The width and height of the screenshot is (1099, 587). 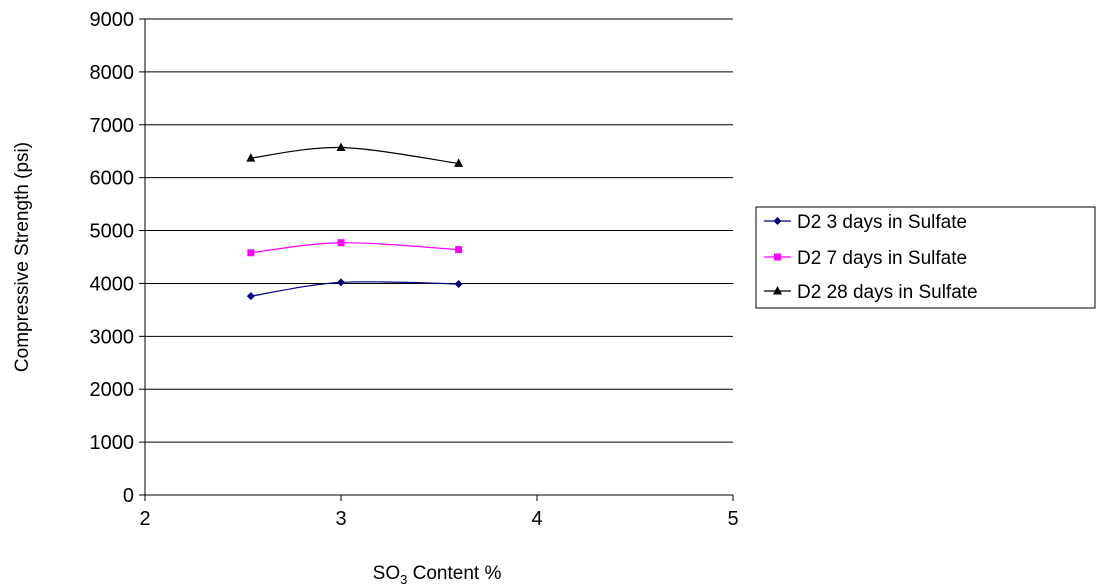 I want to click on legend-label: D2 3 days in Sulfate, so click(x=882, y=222).